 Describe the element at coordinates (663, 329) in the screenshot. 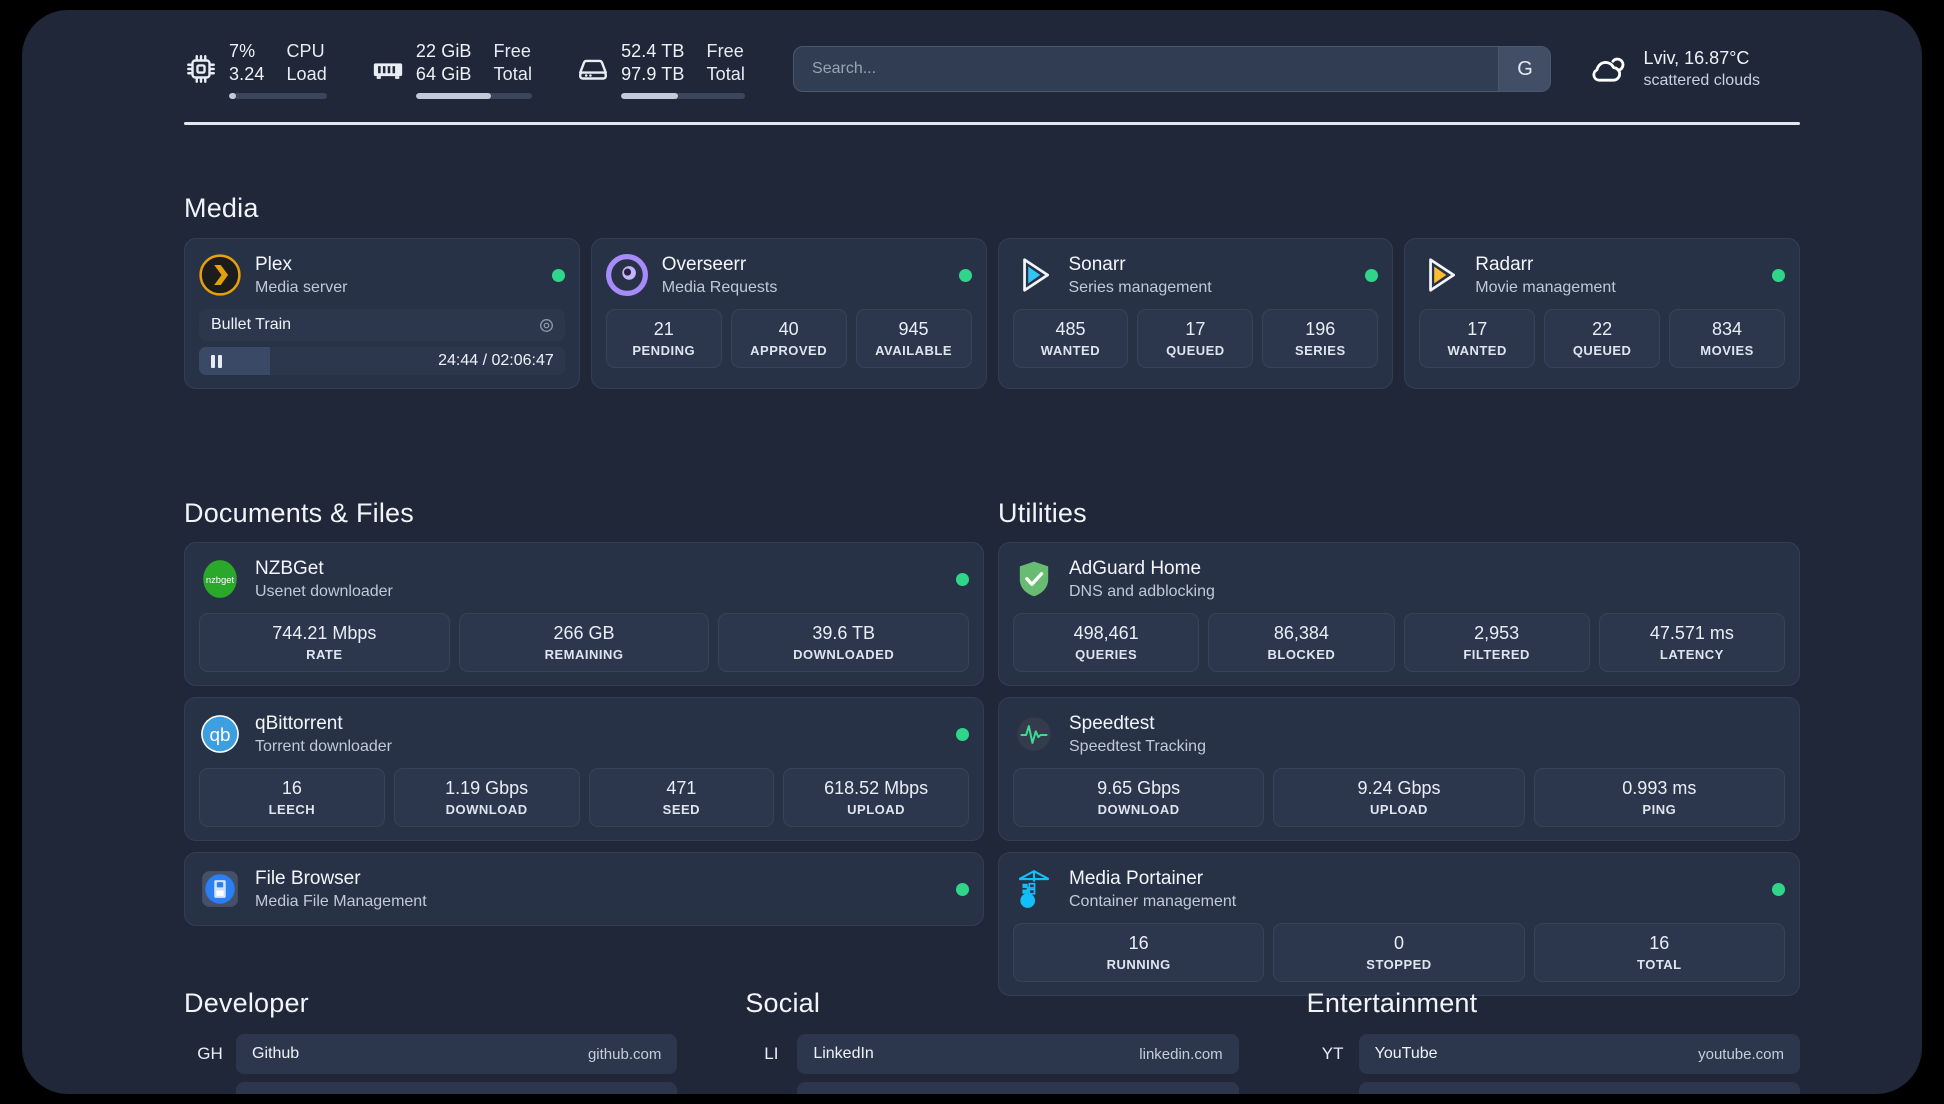

I see `stat-value: 21` at that location.